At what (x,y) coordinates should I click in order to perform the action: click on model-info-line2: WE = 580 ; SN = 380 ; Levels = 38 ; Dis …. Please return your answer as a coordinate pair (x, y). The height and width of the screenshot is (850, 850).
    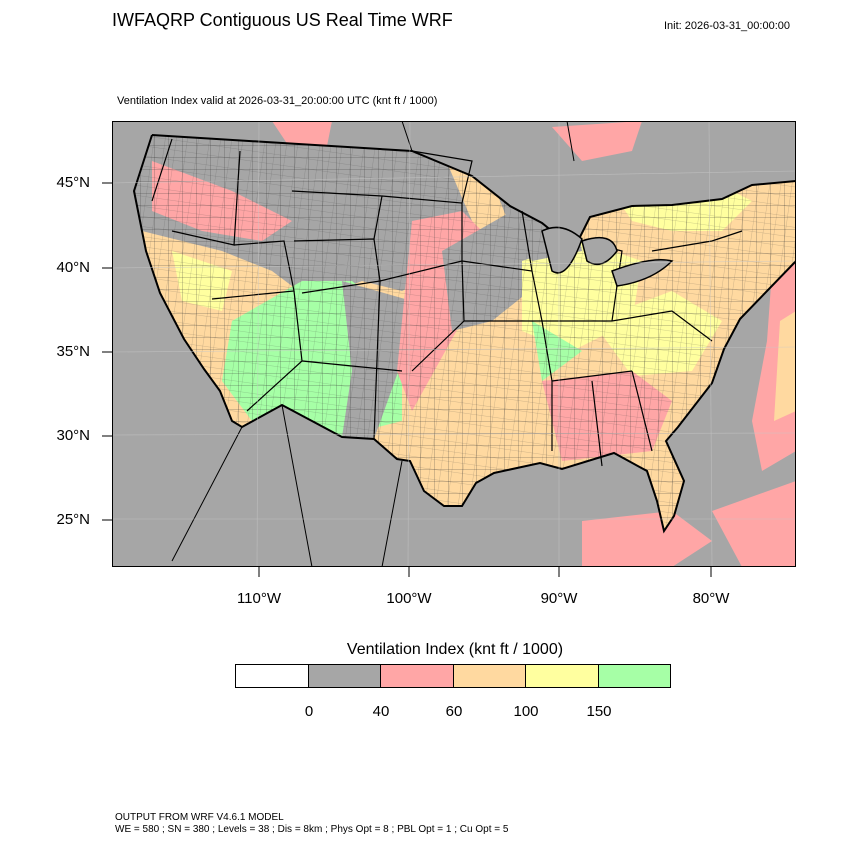
    Looking at the image, I should click on (312, 829).